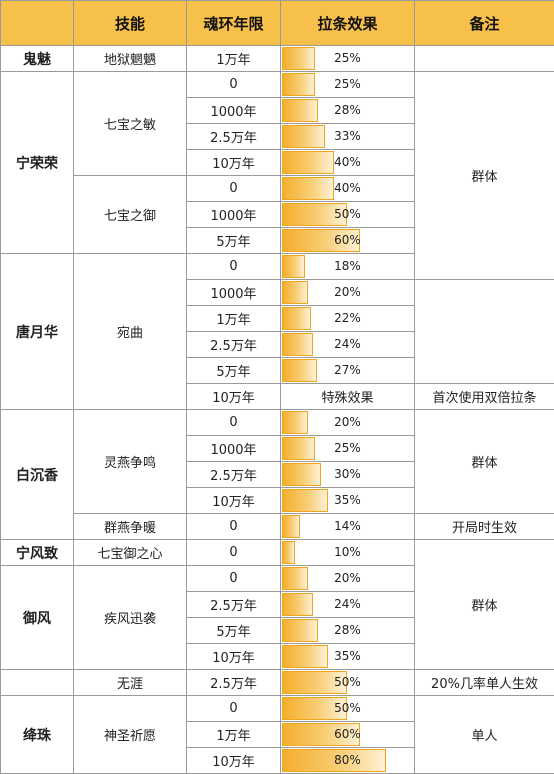 The height and width of the screenshot is (774, 554). What do you see at coordinates (347, 526) in the screenshot?
I see `effect-cell: 14%` at bounding box center [347, 526].